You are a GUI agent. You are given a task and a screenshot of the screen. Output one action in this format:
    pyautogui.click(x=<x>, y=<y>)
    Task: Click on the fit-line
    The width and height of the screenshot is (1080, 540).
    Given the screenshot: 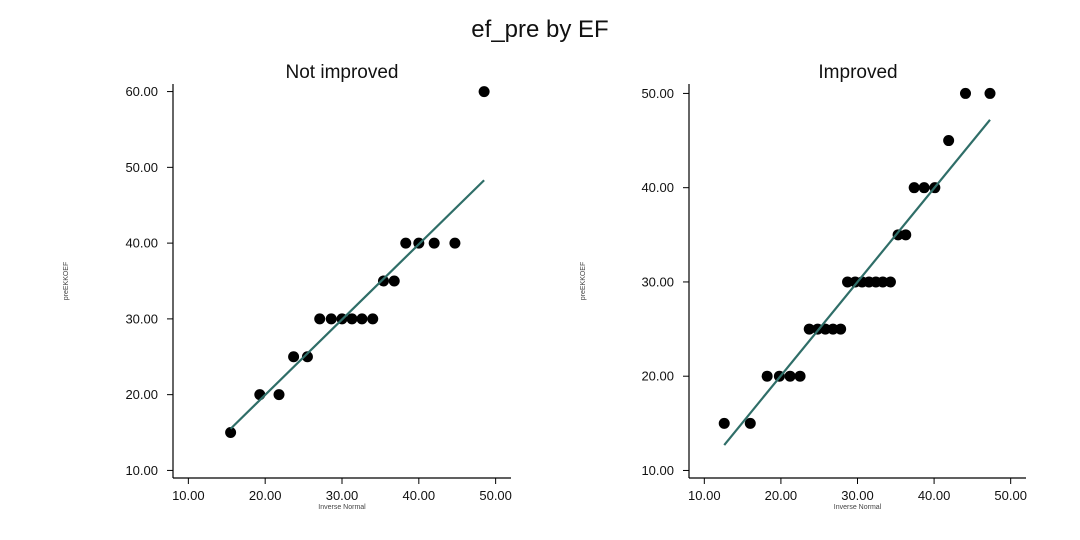 What is the action you would take?
    pyautogui.click(x=357, y=304)
    